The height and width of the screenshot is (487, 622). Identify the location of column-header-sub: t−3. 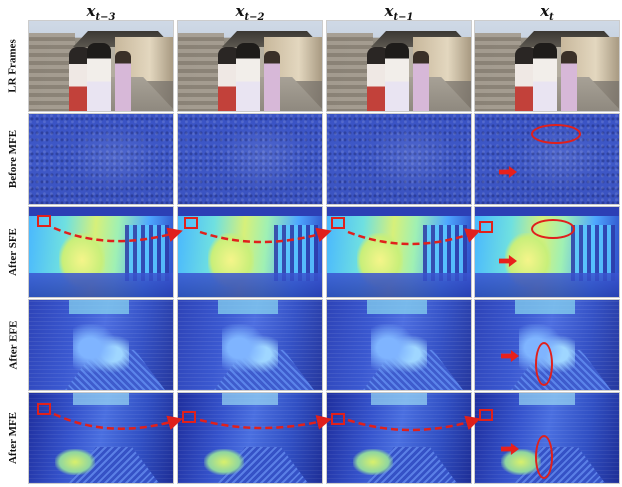
(105, 17).